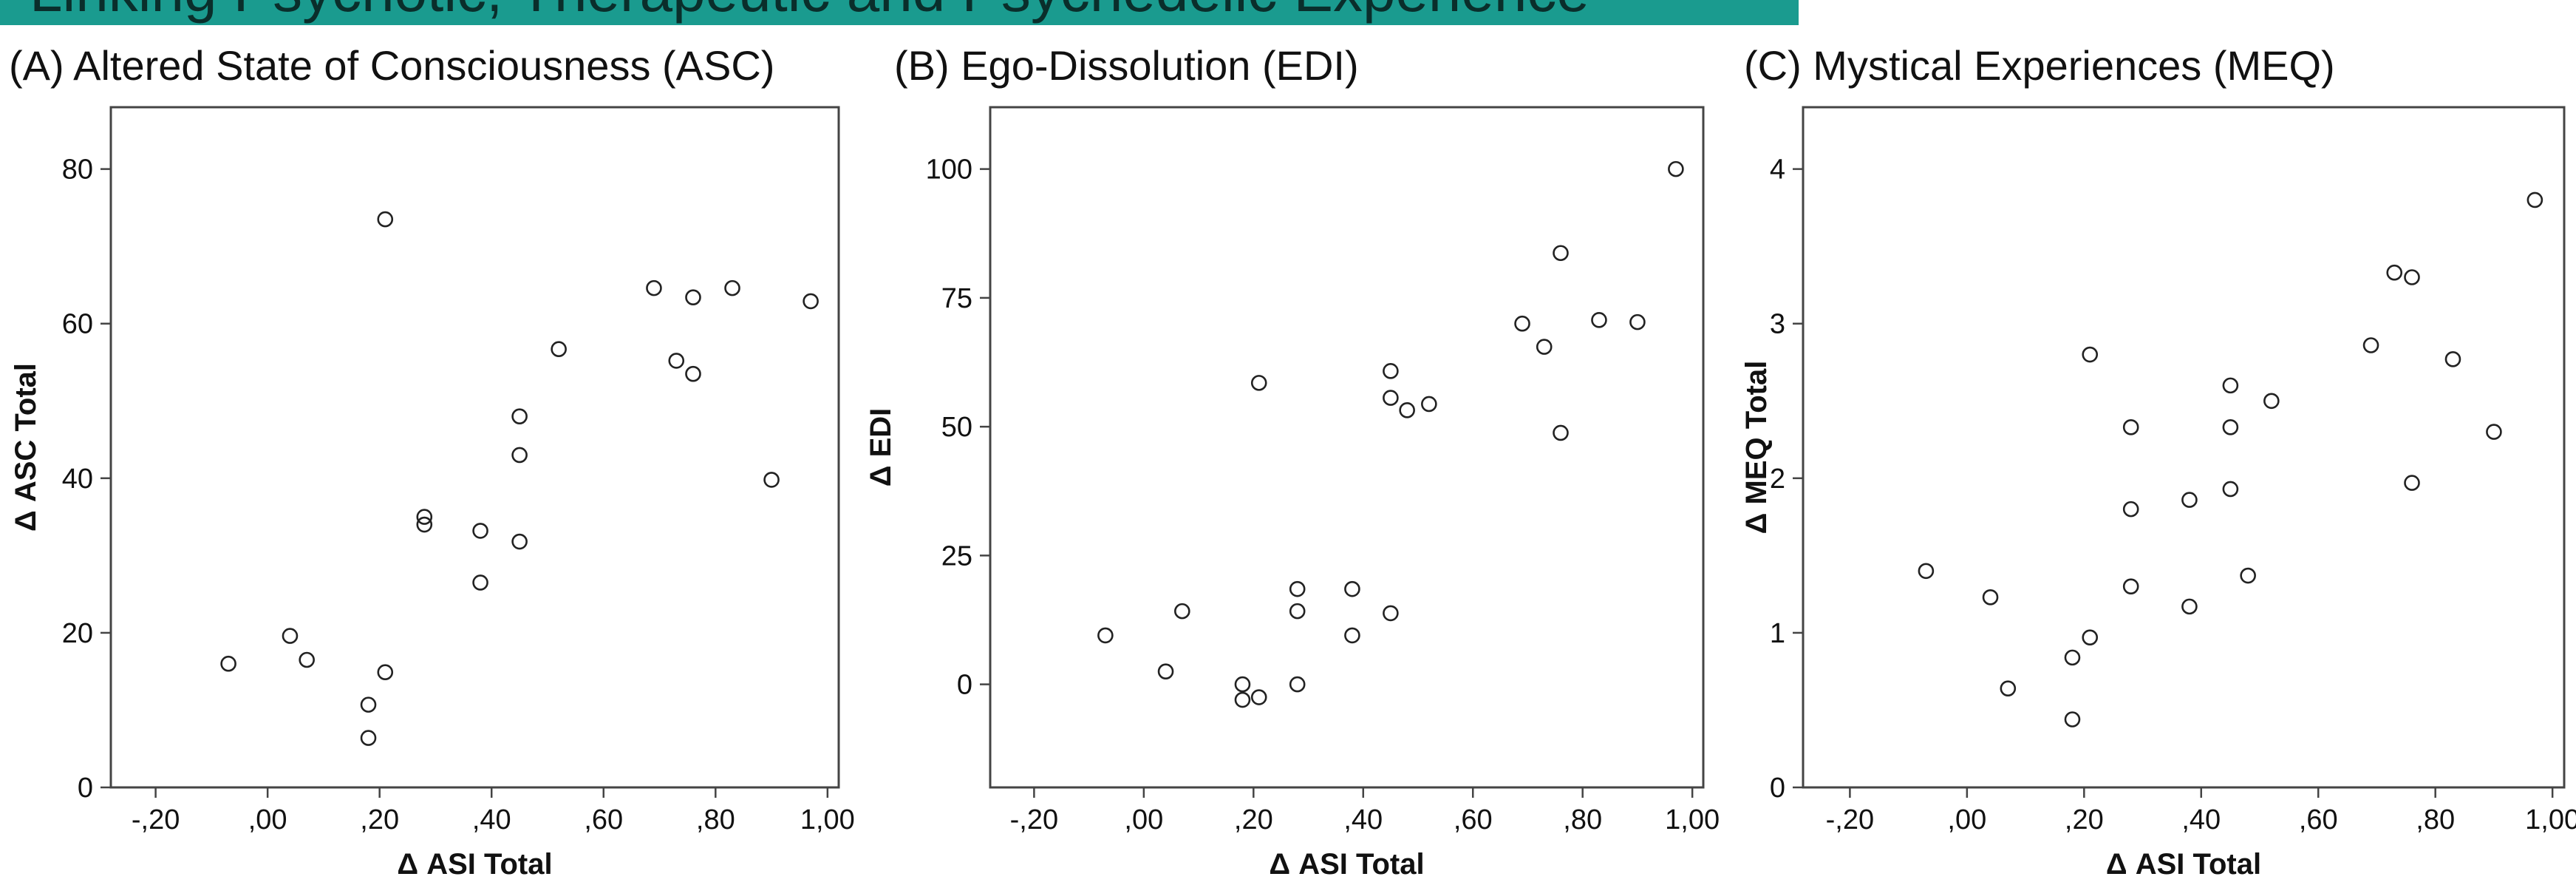  Describe the element at coordinates (2039, 65) in the screenshot. I see `chart-title: (C) Mystical Experiences (MEQ)` at that location.